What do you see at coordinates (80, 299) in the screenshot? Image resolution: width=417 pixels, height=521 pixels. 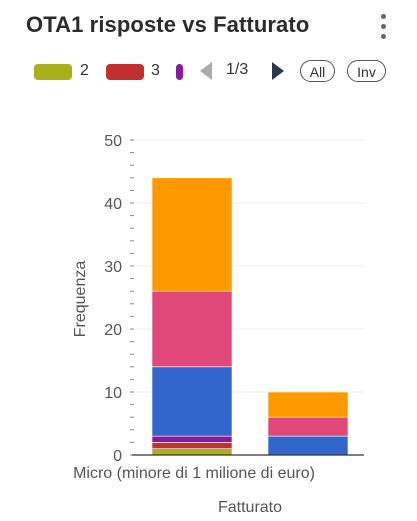 I see `y-axis-label: Frequenza` at bounding box center [80, 299].